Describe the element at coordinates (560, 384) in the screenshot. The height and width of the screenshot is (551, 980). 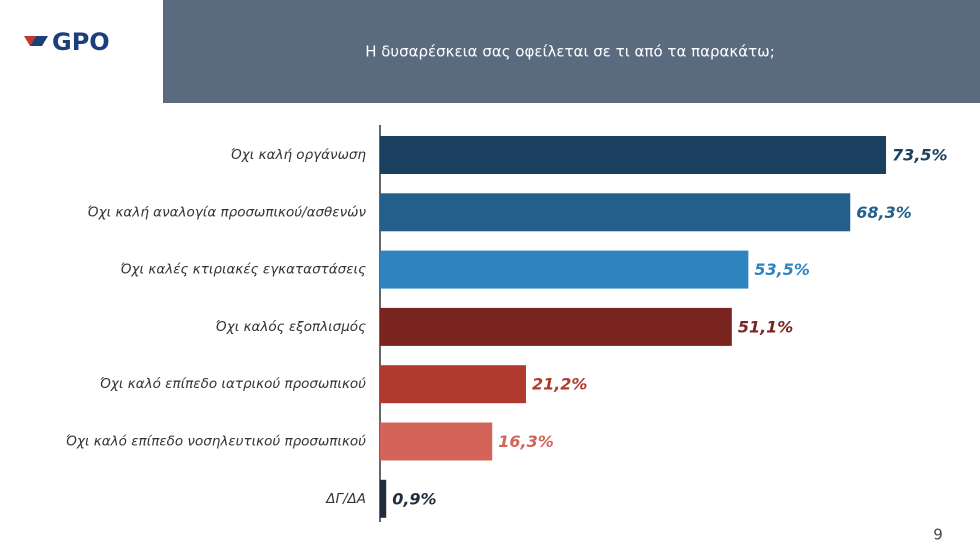
I see `value-label: 21,2%` at that location.